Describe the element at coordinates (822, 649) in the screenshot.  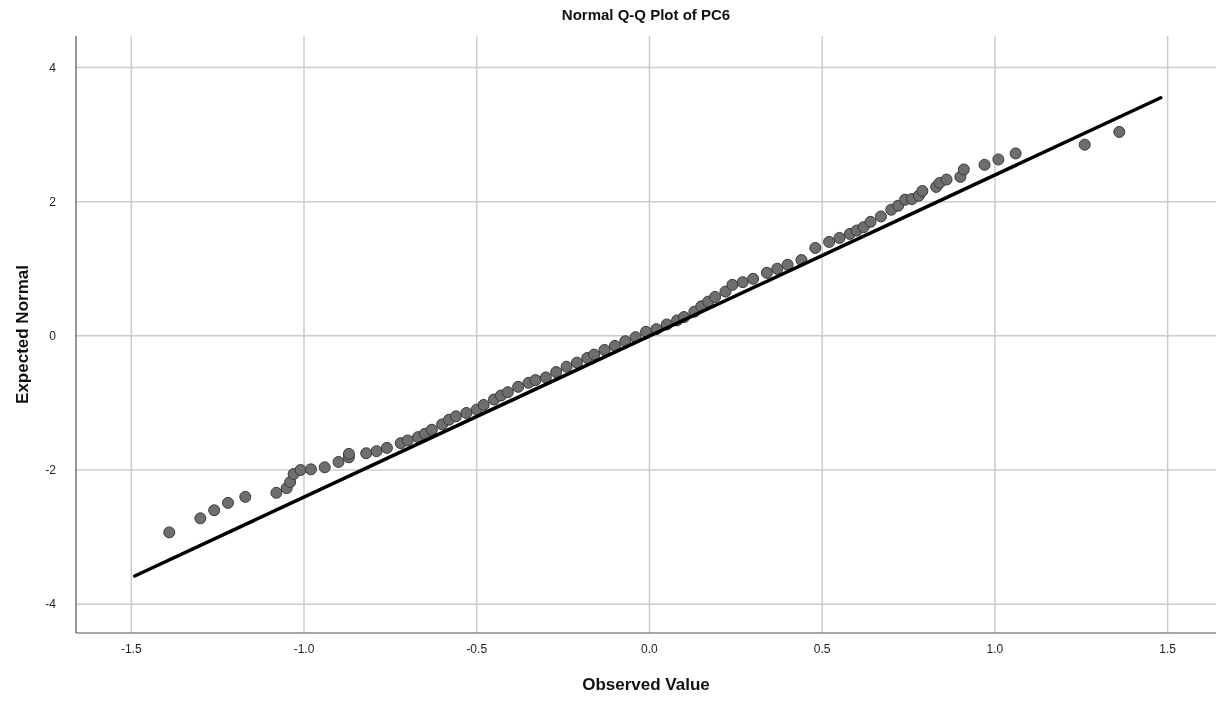
I see `x-tick-label: 0.5` at that location.